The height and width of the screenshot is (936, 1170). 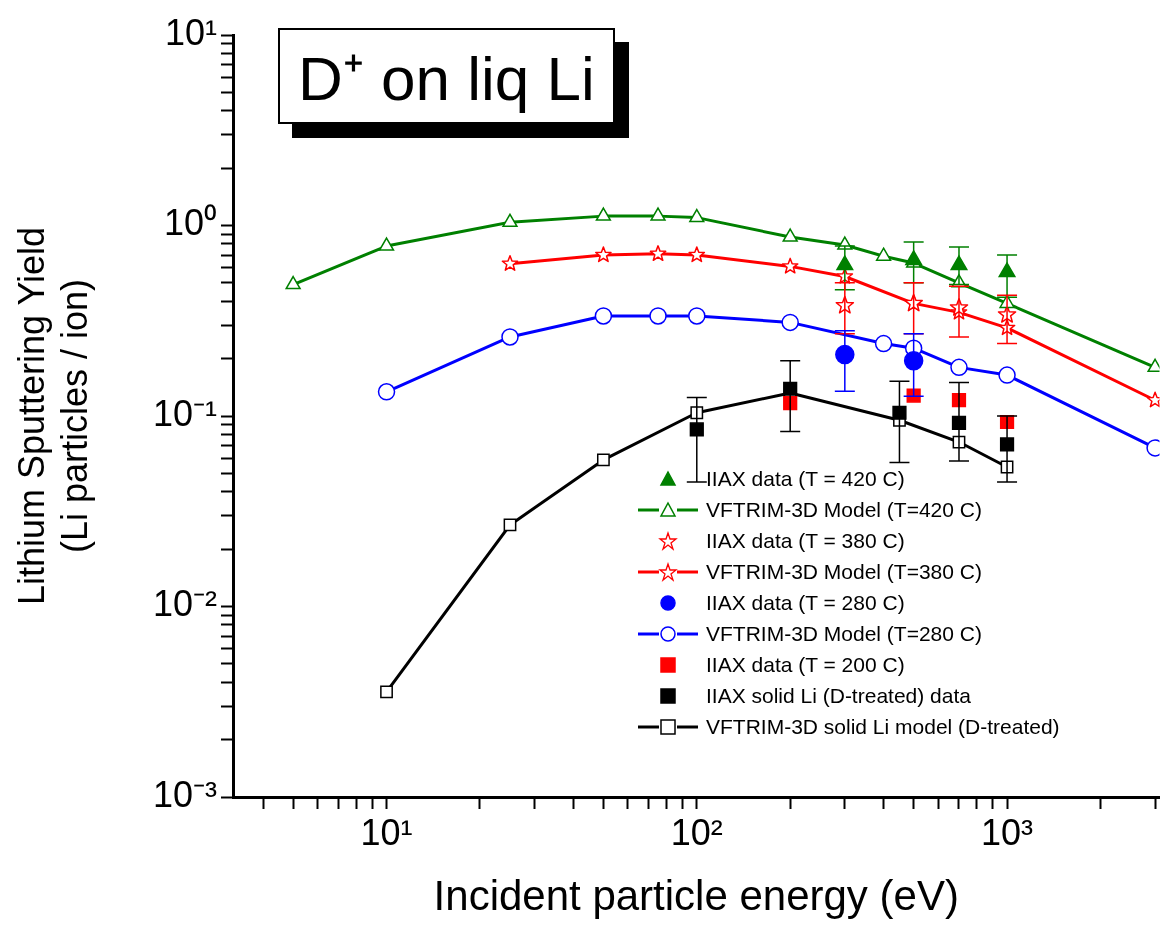 What do you see at coordinates (190, 223) in the screenshot?
I see `y-tick-label: 10⁰` at bounding box center [190, 223].